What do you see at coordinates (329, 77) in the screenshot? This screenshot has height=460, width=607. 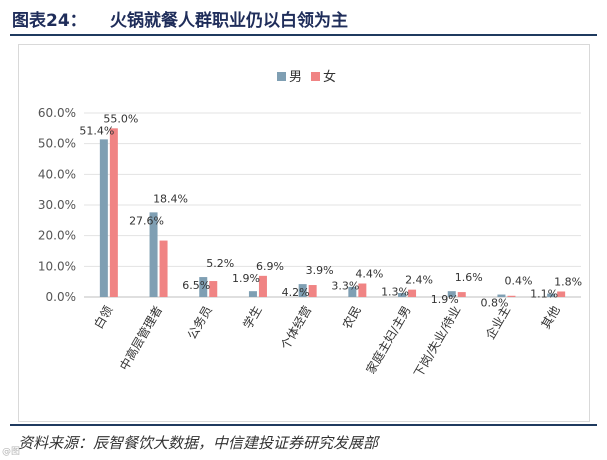 I see `legend-label: 女` at bounding box center [329, 77].